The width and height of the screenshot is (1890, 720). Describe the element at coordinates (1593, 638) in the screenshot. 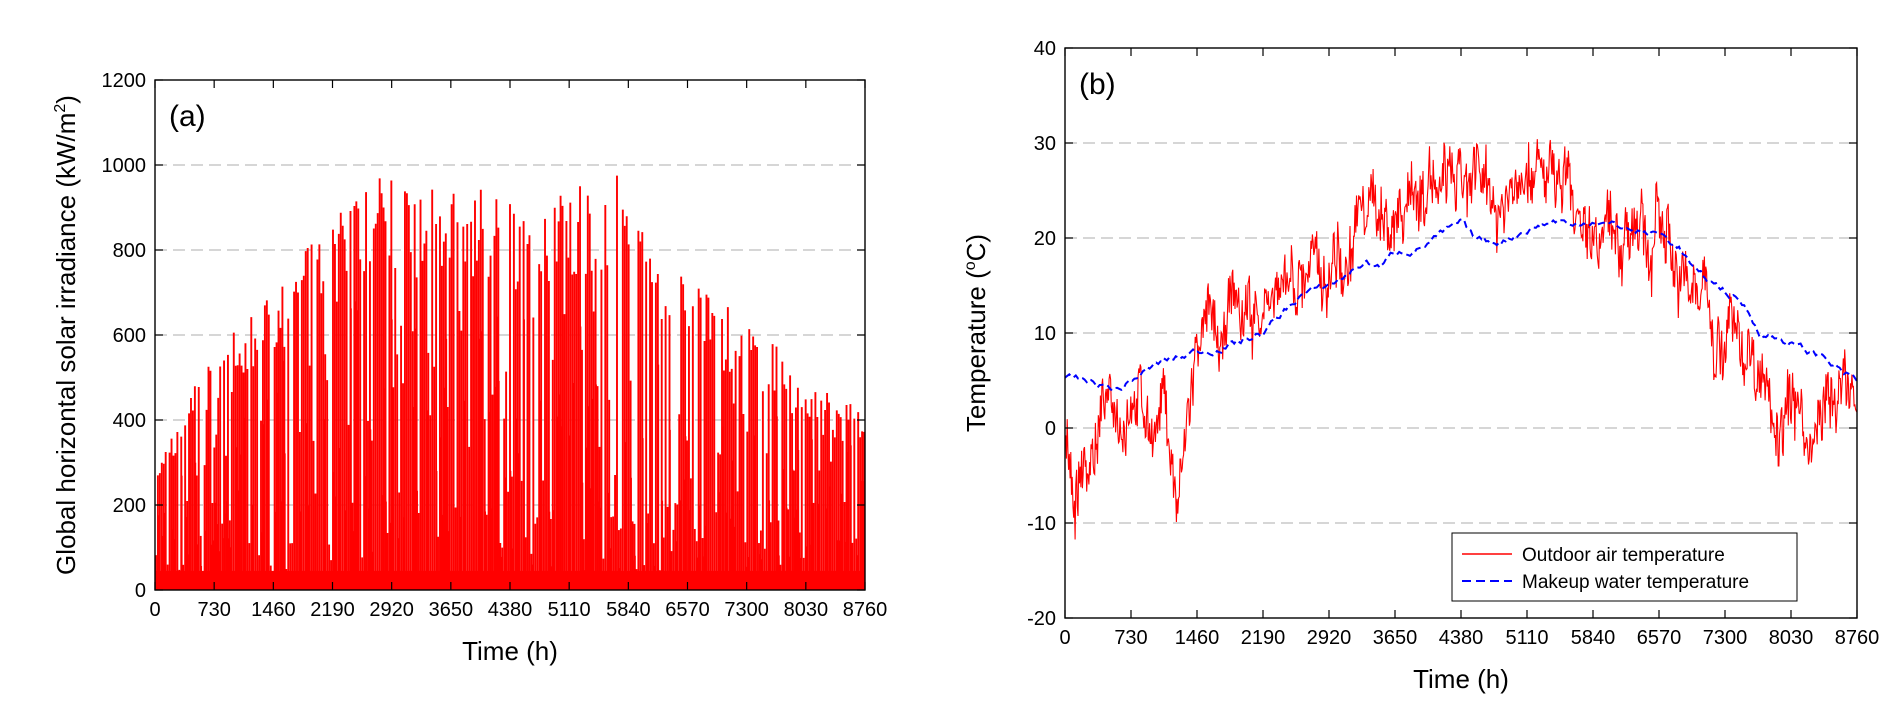

I see `chart-b-xtick-label: 5840` at that location.